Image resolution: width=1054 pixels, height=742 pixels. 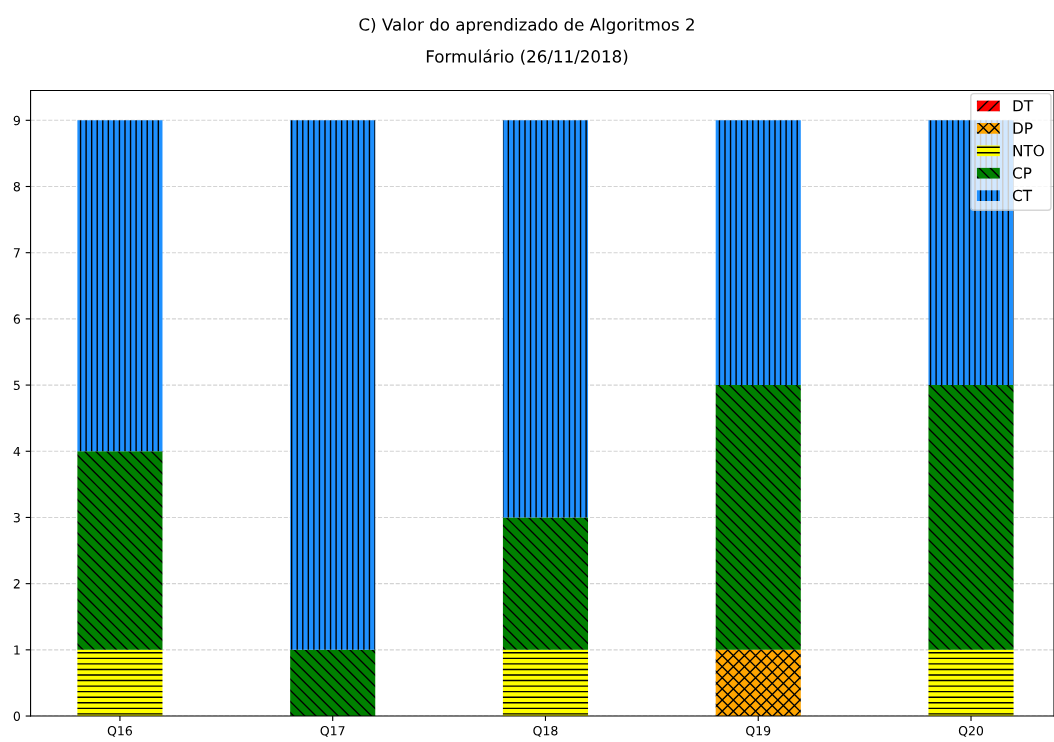 What do you see at coordinates (1023, 106) in the screenshot?
I see `legend-label: DT` at bounding box center [1023, 106].